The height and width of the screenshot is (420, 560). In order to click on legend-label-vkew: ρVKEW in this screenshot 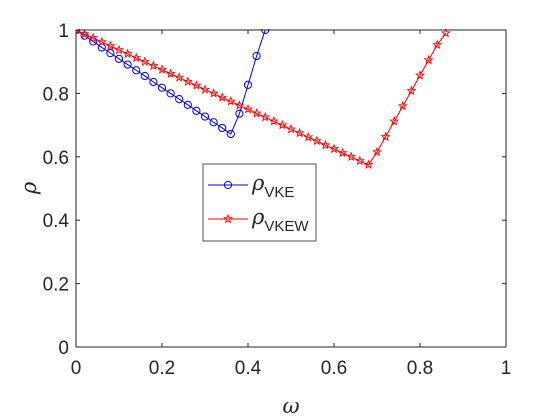, I will do `click(280, 220)`.